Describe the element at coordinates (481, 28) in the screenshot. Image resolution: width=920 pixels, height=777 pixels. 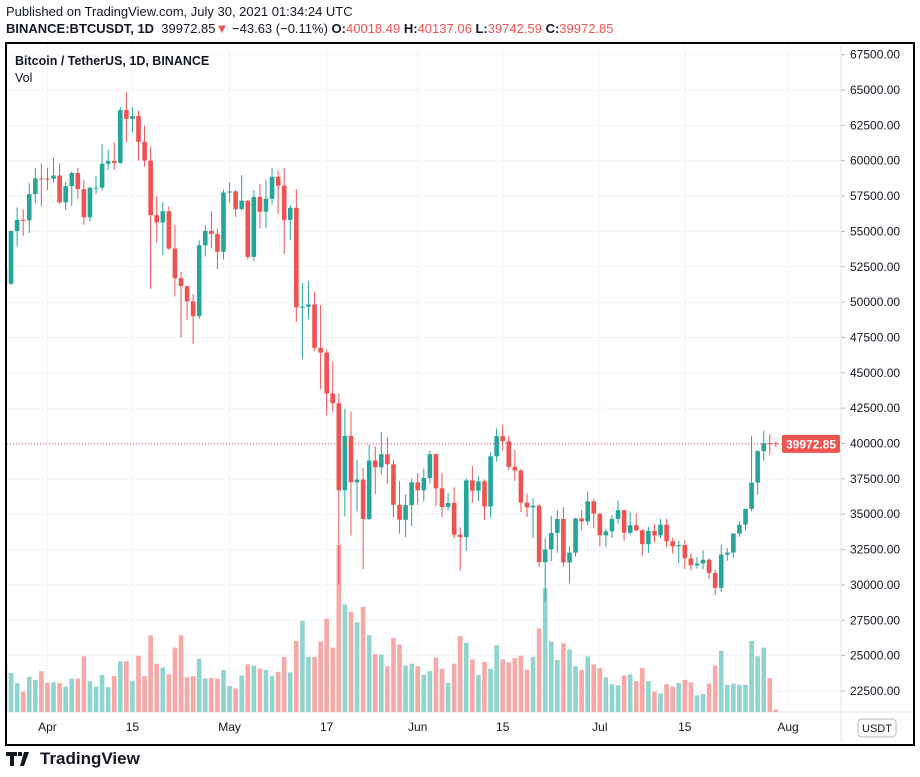
I see `low-label: L:` at that location.